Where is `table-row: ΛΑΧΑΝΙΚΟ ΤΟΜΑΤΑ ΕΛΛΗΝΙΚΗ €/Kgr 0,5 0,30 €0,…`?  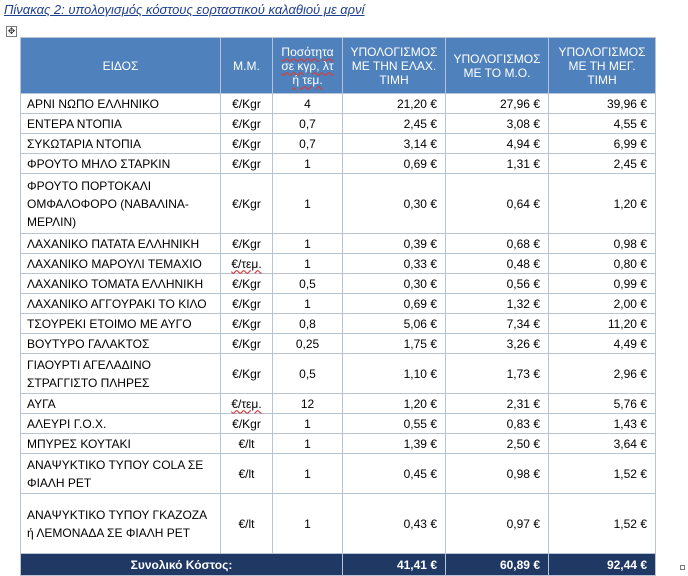 table-row: ΛΑΧΑΝΙΚΟ ΤΟΜΑΤΑ ΕΛΛΗΝΙΚΗ €/Kgr 0,5 0,30 €0,… is located at coordinates (338, 283).